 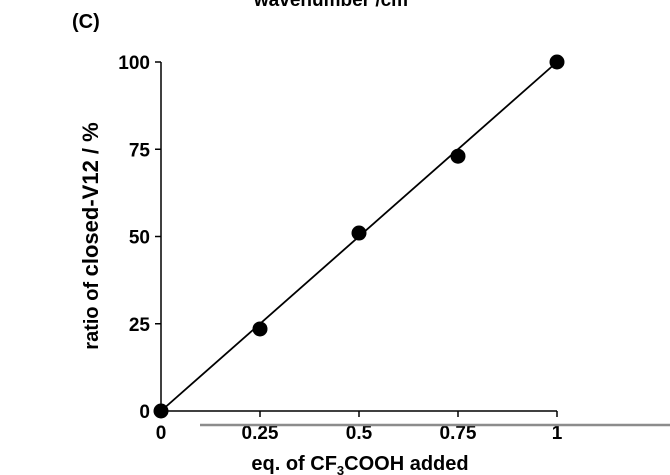 What do you see at coordinates (260, 433) in the screenshot?
I see `x-tick-label: 0.25` at bounding box center [260, 433].